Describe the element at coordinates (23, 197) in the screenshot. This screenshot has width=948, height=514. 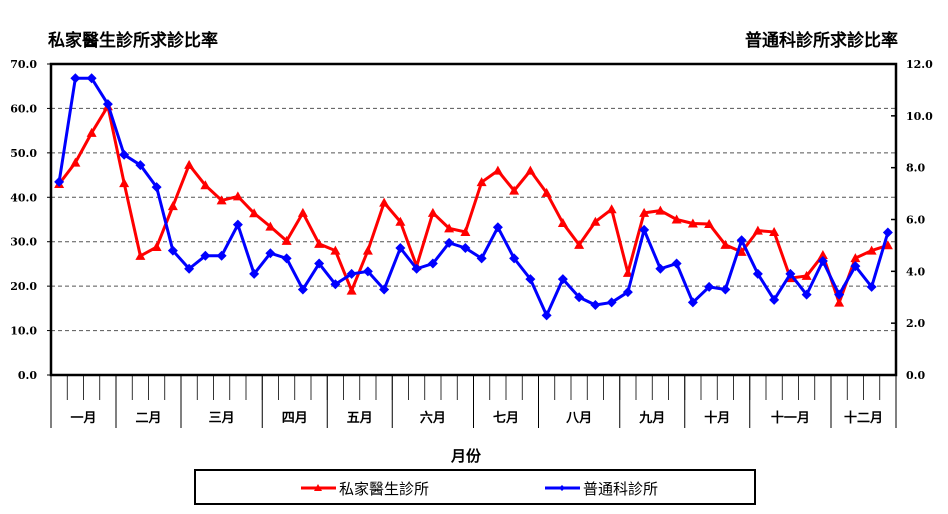
I see `left-tick-label: 40.0` at that location.